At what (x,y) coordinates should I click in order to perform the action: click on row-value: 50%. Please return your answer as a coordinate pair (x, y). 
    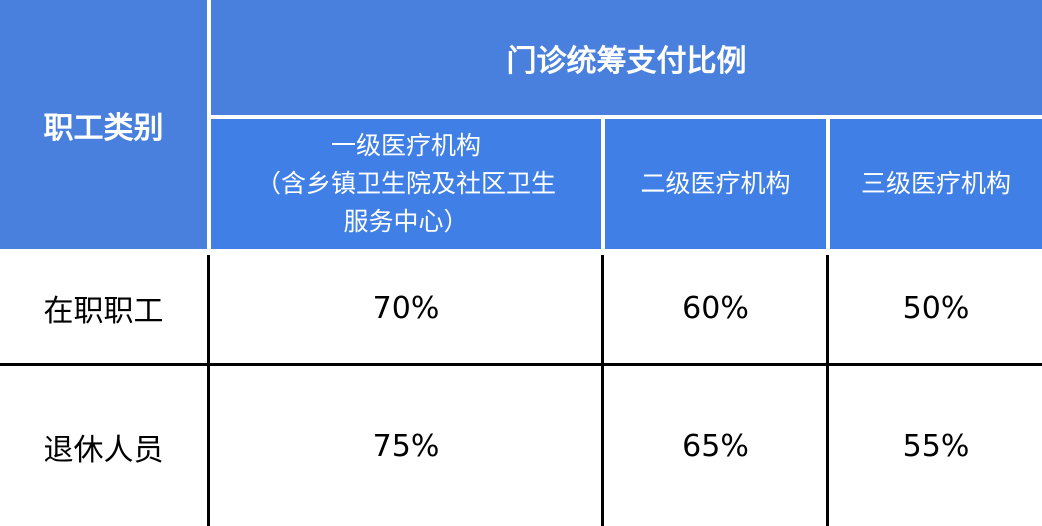
    Looking at the image, I should click on (936, 308).